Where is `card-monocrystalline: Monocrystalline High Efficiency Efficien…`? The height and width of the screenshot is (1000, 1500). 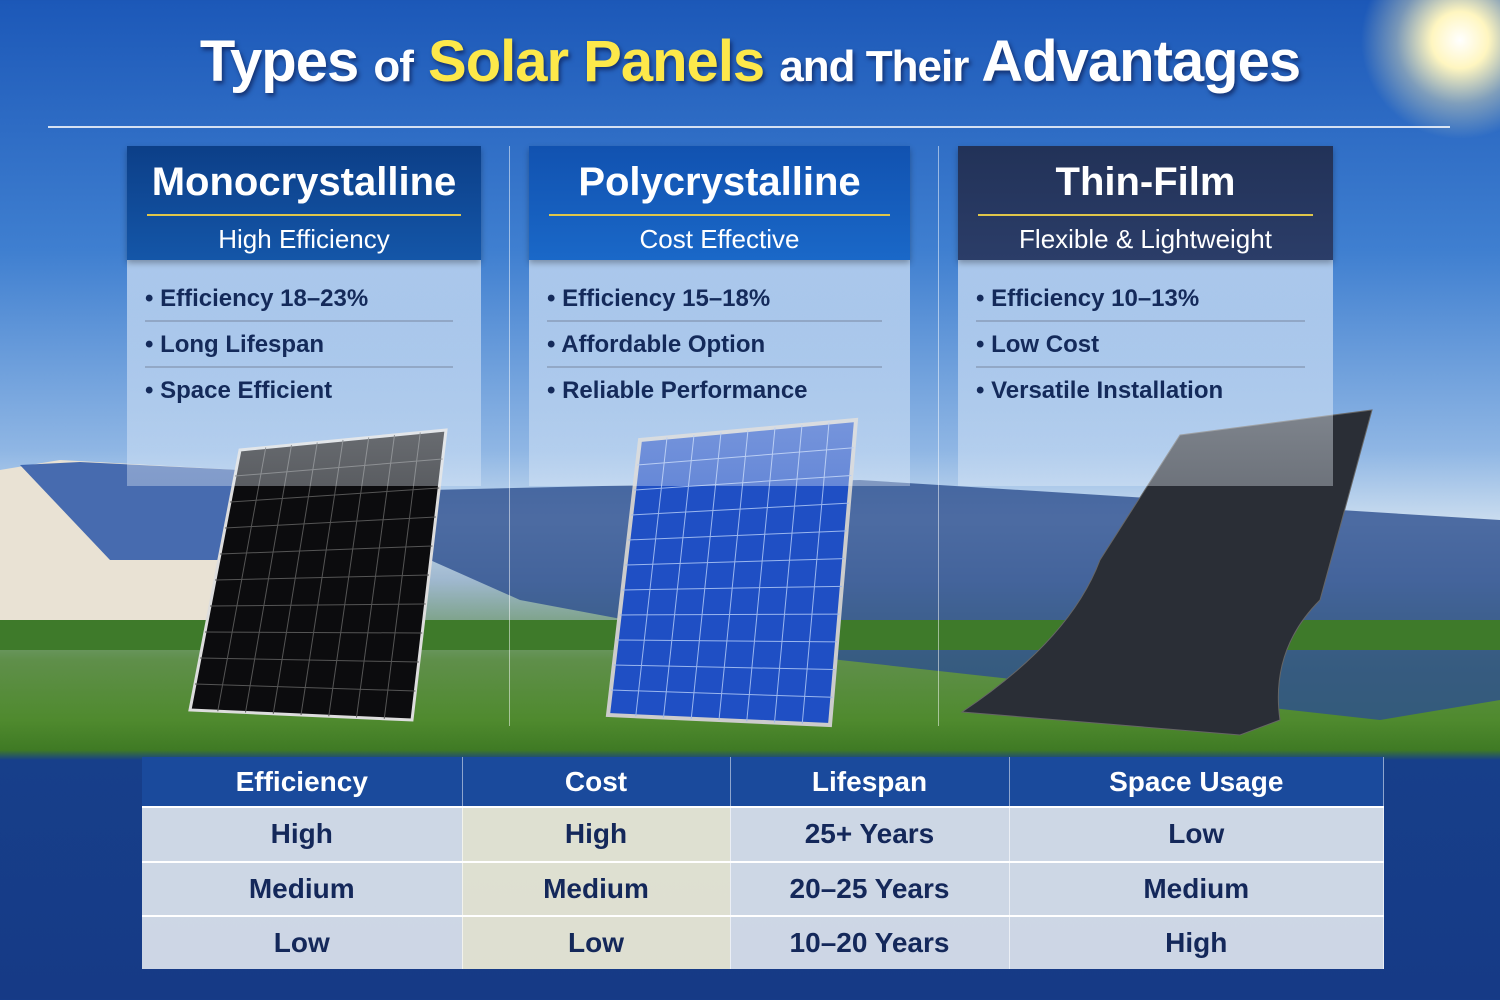 card-monocrystalline: Monocrystalline High Efficiency Efficien… is located at coordinates (304, 316).